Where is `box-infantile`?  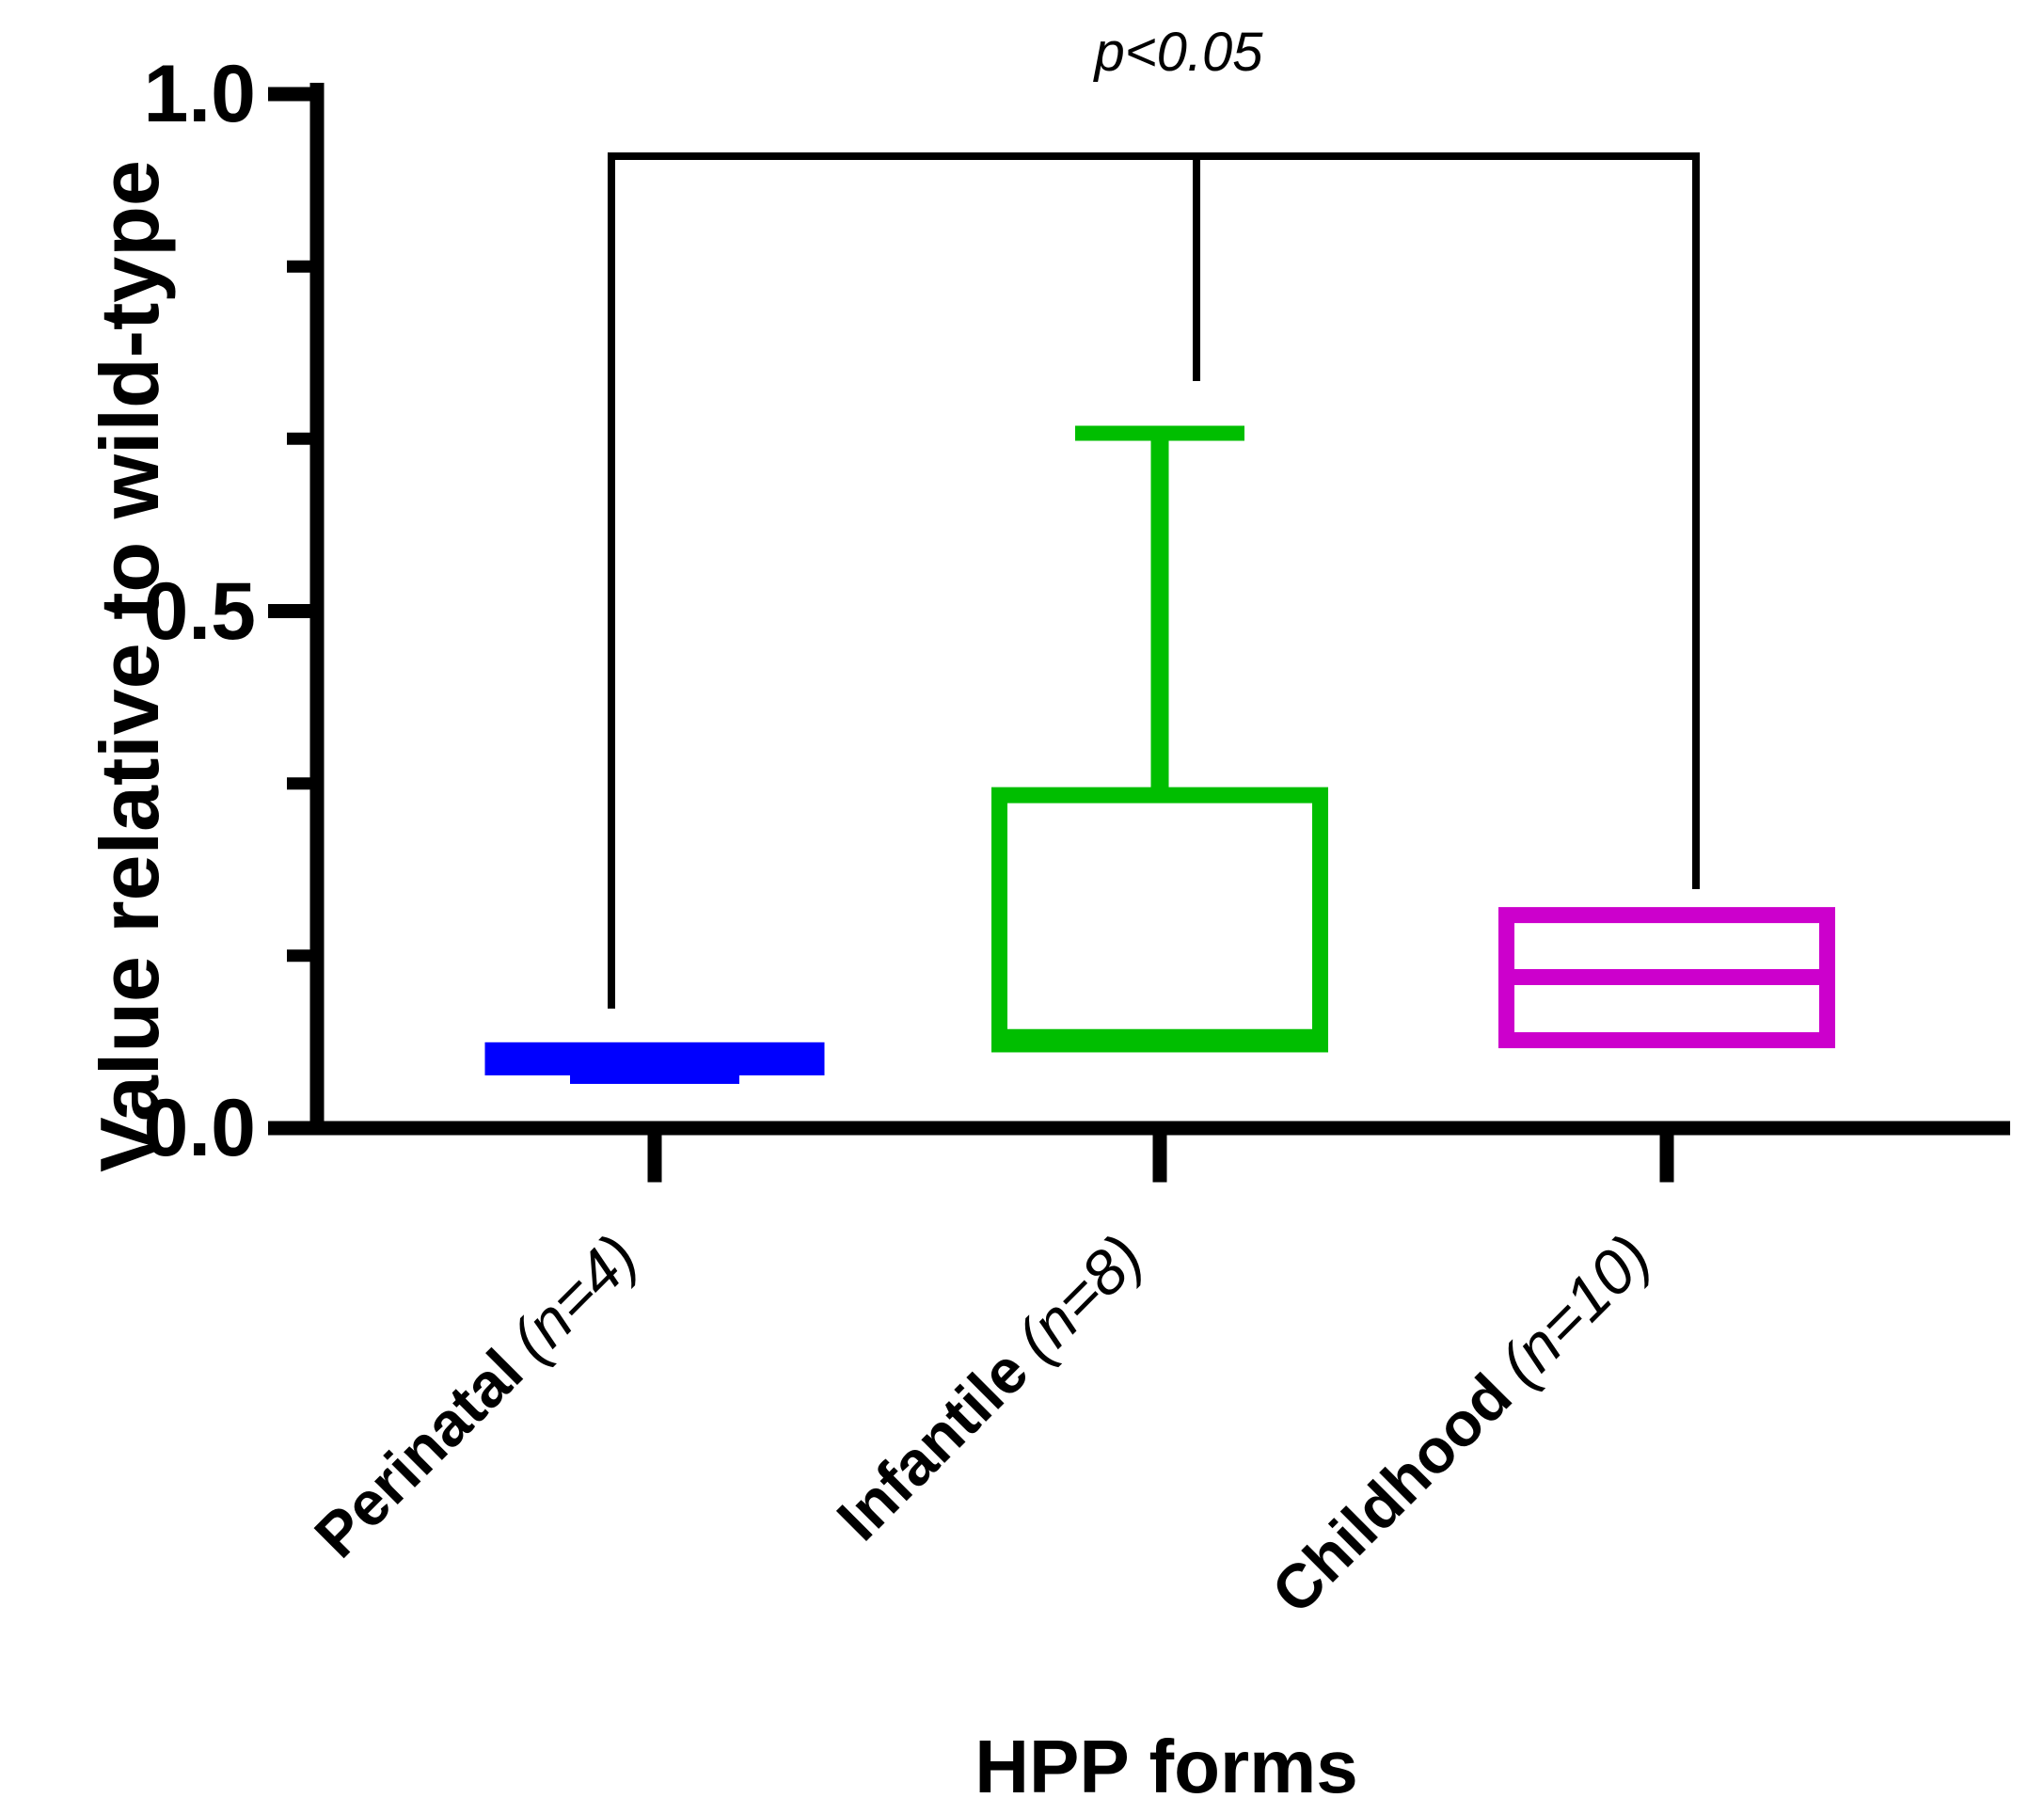
box-infantile is located at coordinates (1159, 920).